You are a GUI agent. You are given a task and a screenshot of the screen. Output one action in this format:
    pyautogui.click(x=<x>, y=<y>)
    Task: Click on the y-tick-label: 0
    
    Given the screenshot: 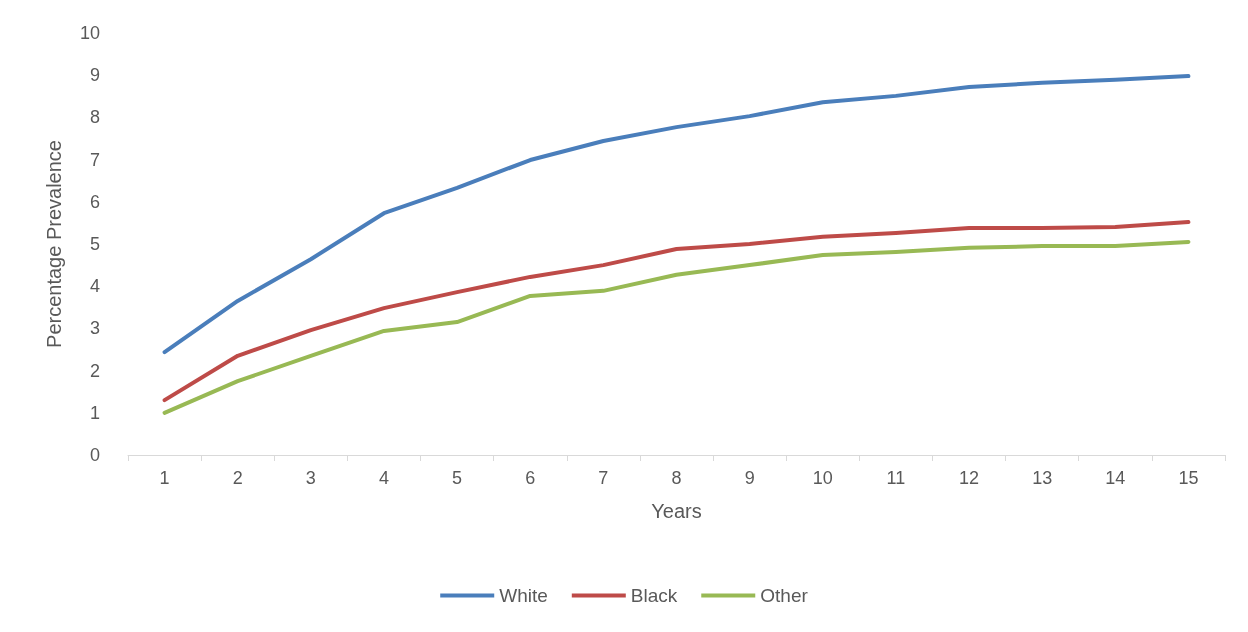 What is the action you would take?
    pyautogui.click(x=94, y=455)
    